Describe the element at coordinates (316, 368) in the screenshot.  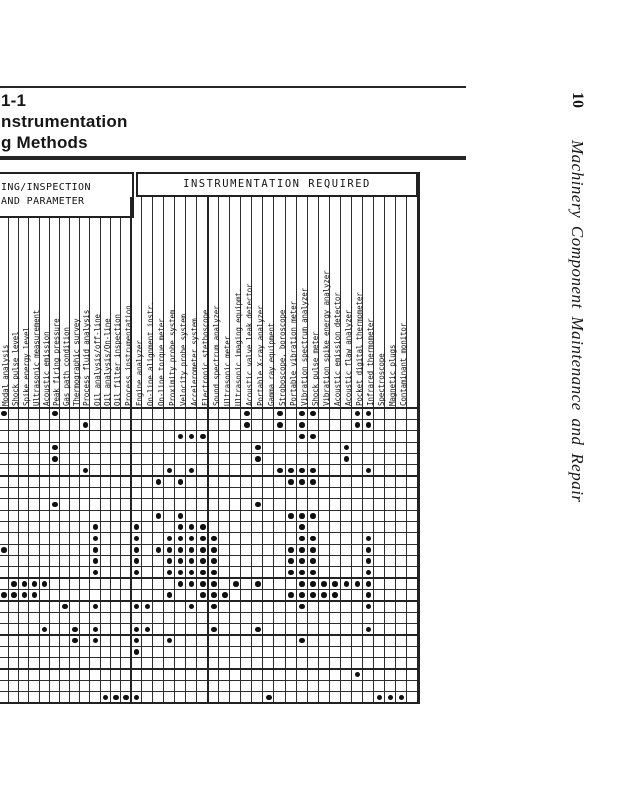
I see `column-label: Shock pulse meter` at that location.